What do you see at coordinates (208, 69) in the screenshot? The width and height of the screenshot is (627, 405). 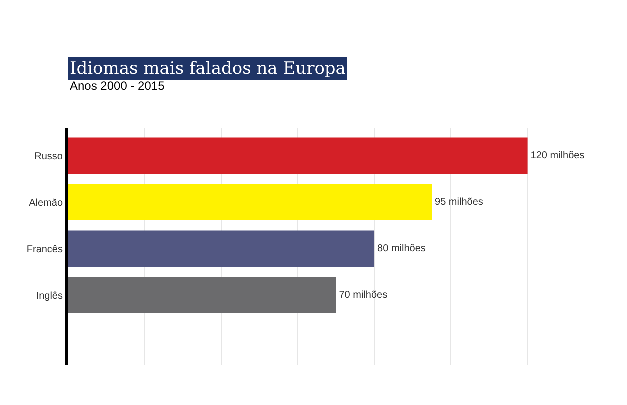 I see `chart-title: Idiomas mais falados na Europa` at bounding box center [208, 69].